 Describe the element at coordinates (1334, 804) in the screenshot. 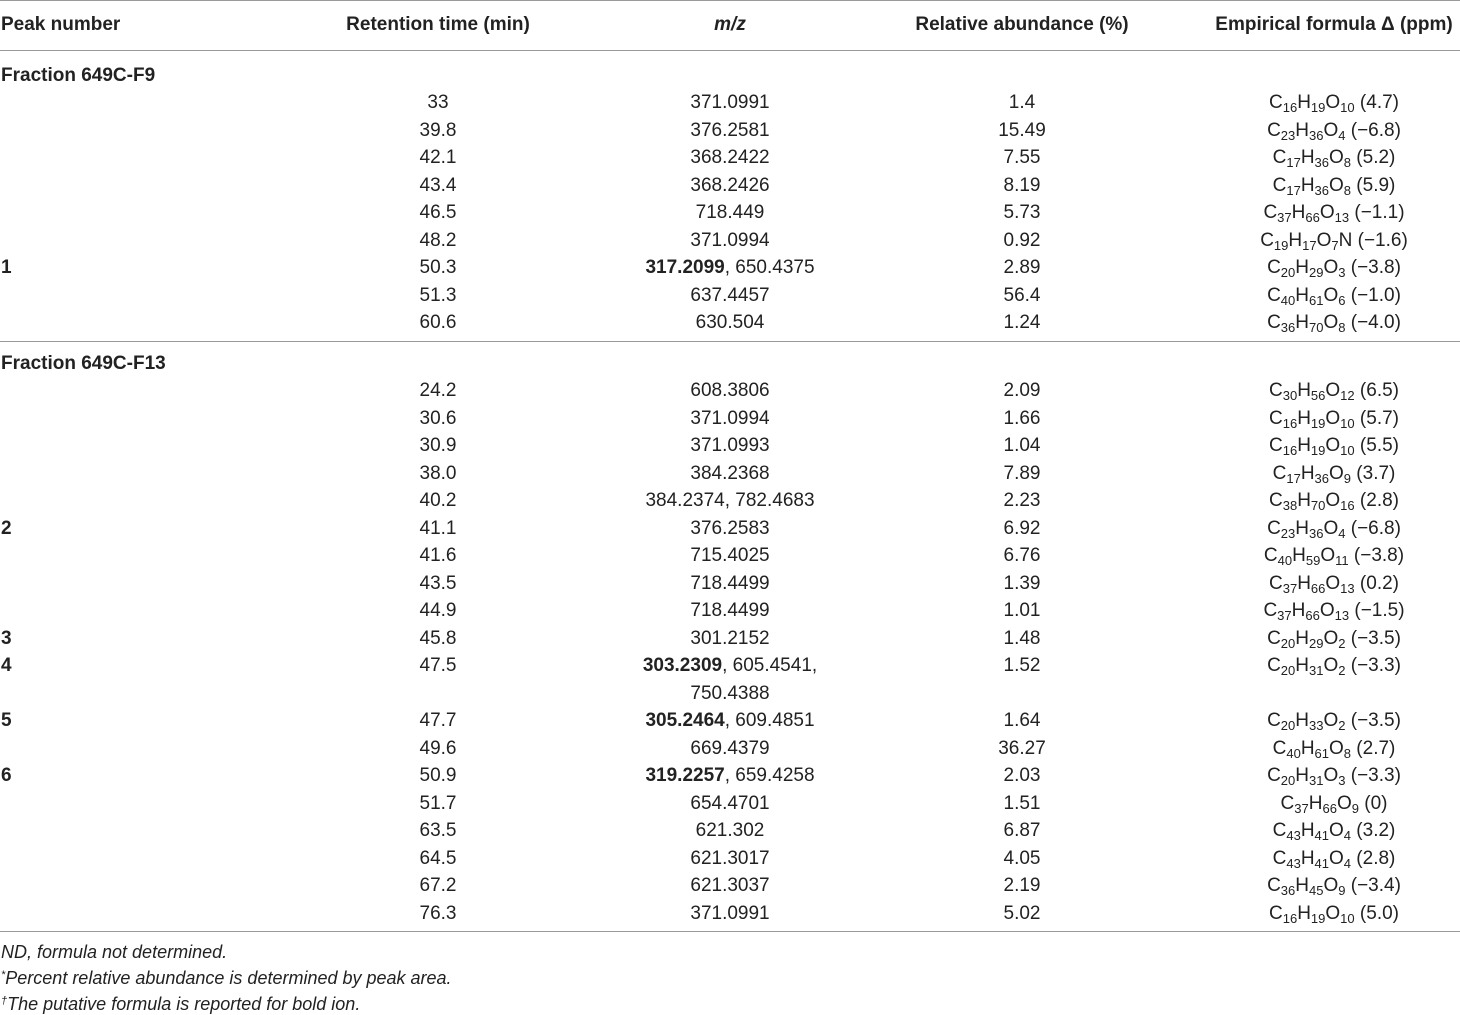

I see `formula-cell: C37H66O9 (0)` at that location.